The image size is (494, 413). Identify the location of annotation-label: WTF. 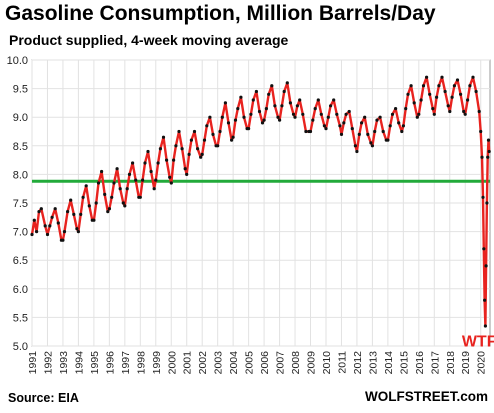
(478, 341).